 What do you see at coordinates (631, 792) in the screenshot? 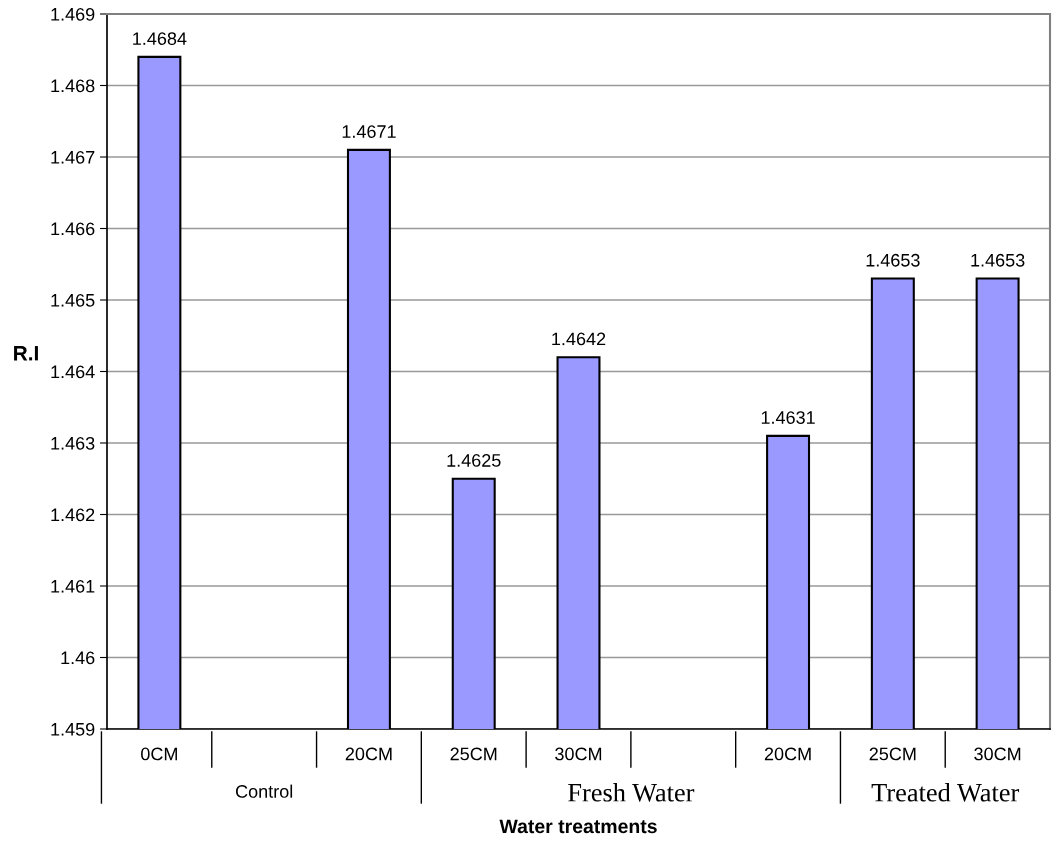
I see `text: Fresh Water` at bounding box center [631, 792].